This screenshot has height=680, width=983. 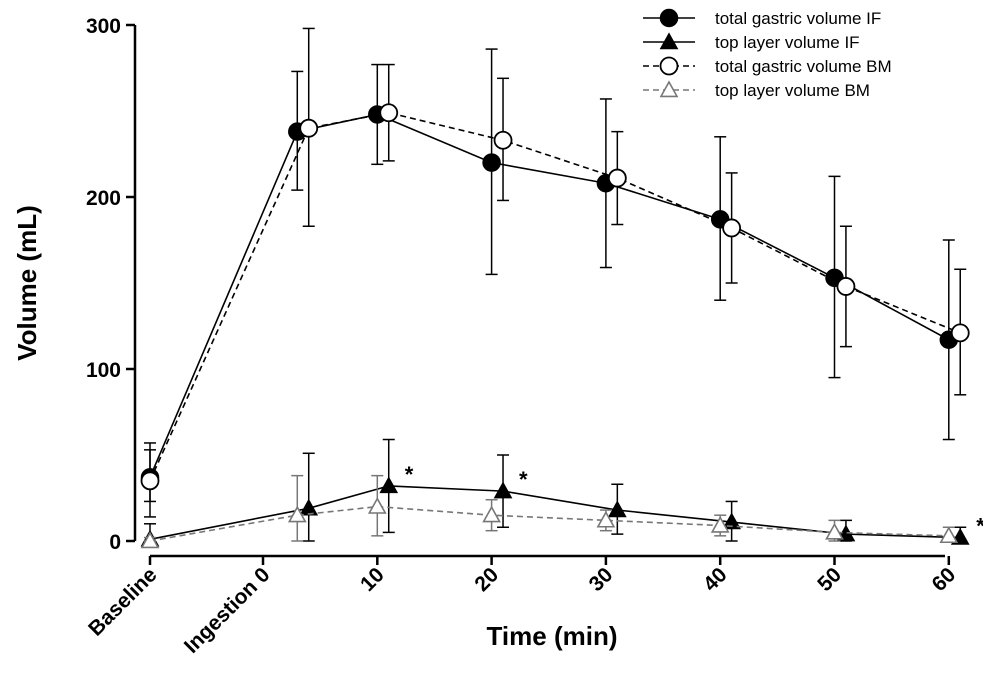 I want to click on y-tick-label: 0, so click(x=115, y=542).